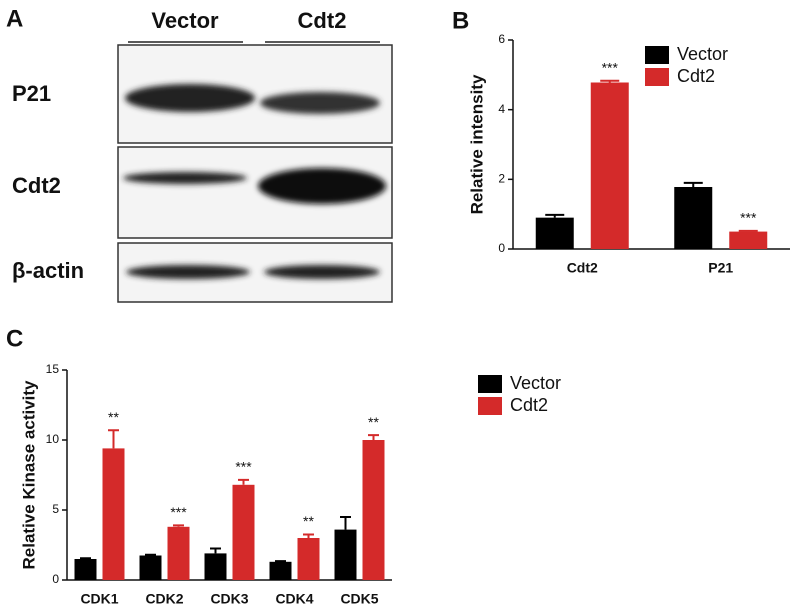 This screenshot has width=800, height=608. I want to click on lane-label: Vector, so click(185, 20).